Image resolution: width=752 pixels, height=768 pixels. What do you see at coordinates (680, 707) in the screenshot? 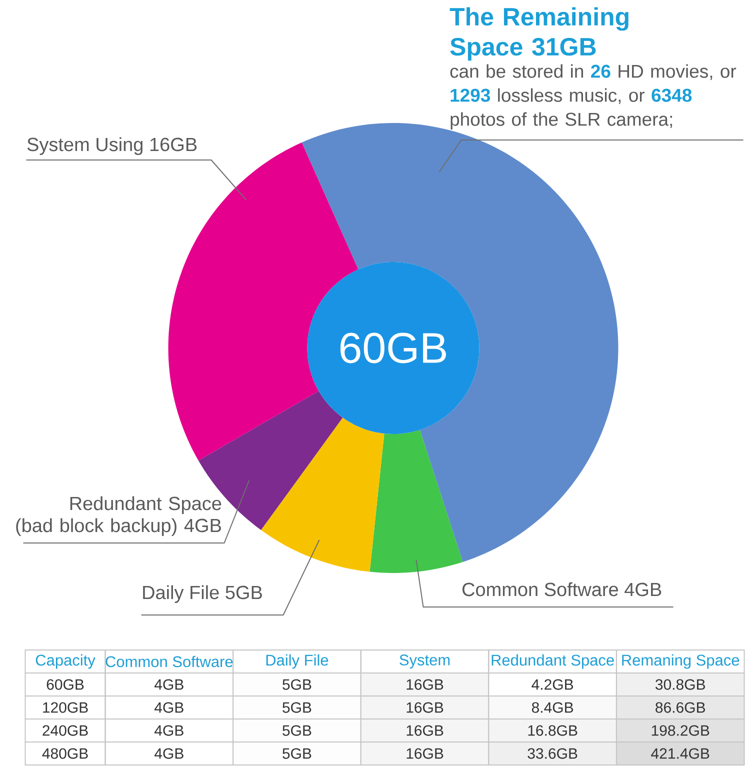
I see `data-label: 86.6GB` at bounding box center [680, 707].